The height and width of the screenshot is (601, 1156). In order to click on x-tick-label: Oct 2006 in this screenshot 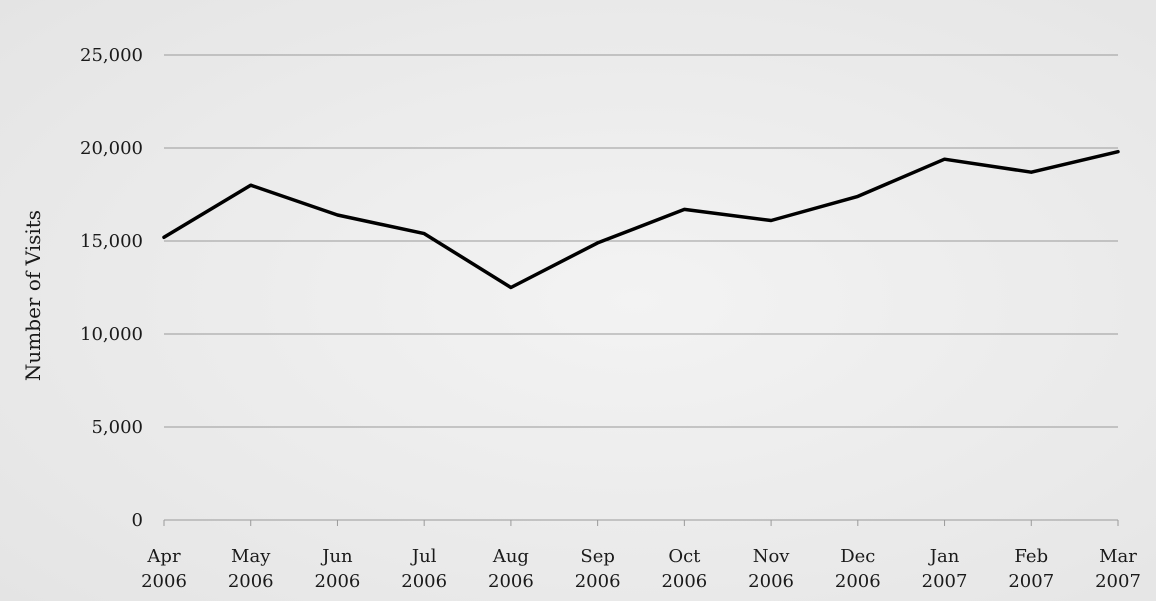, I will do `click(684, 569)`.